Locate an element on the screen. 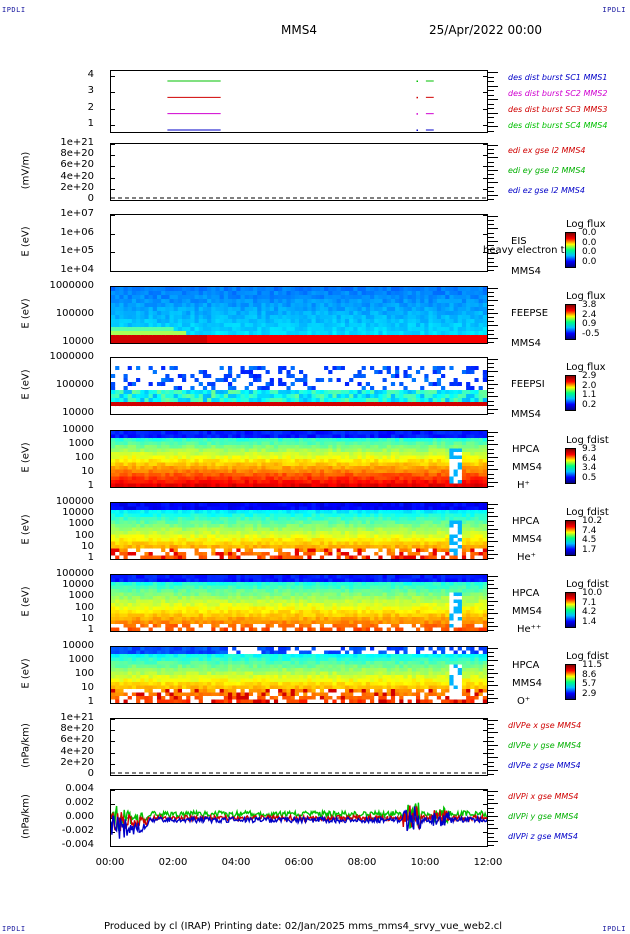 Image resolution: width=630 pixels, height=934 pixels. p7-colorbar-tick: 1.7 is located at coordinates (589, 549).